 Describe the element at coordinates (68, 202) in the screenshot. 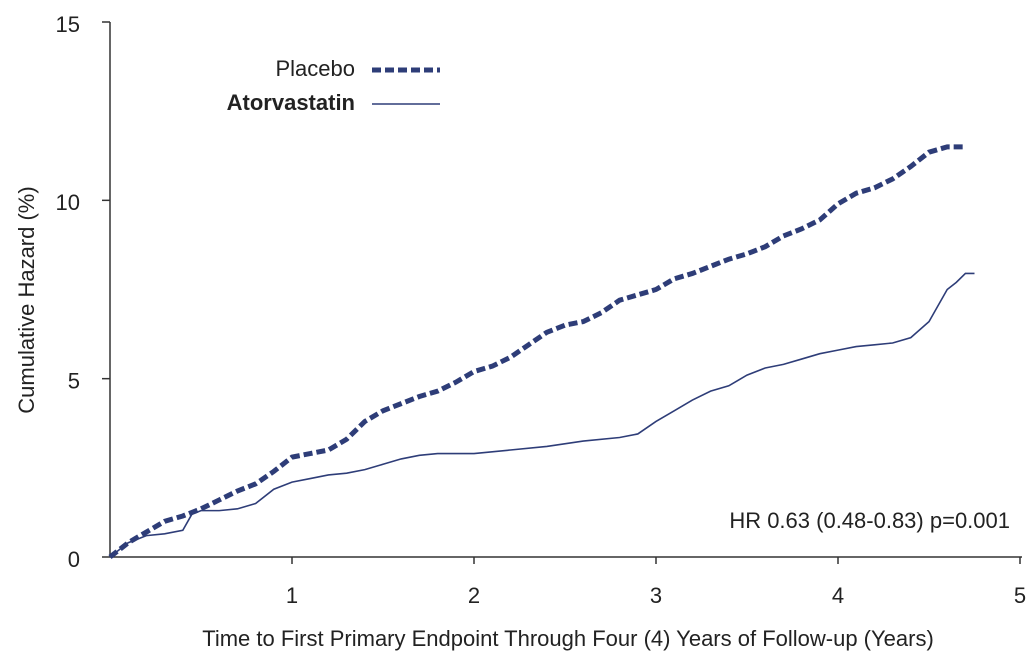

I see `y-tick-label: 10` at that location.